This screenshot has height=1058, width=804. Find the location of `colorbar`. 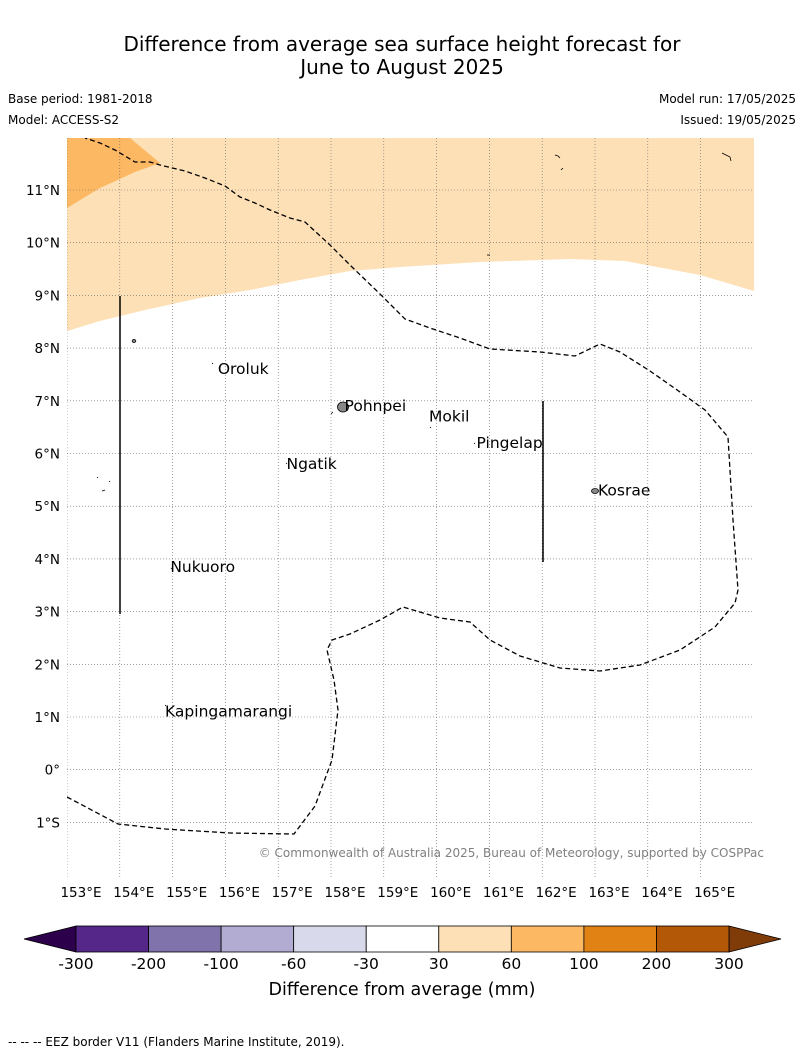

colorbar is located at coordinates (402, 939).